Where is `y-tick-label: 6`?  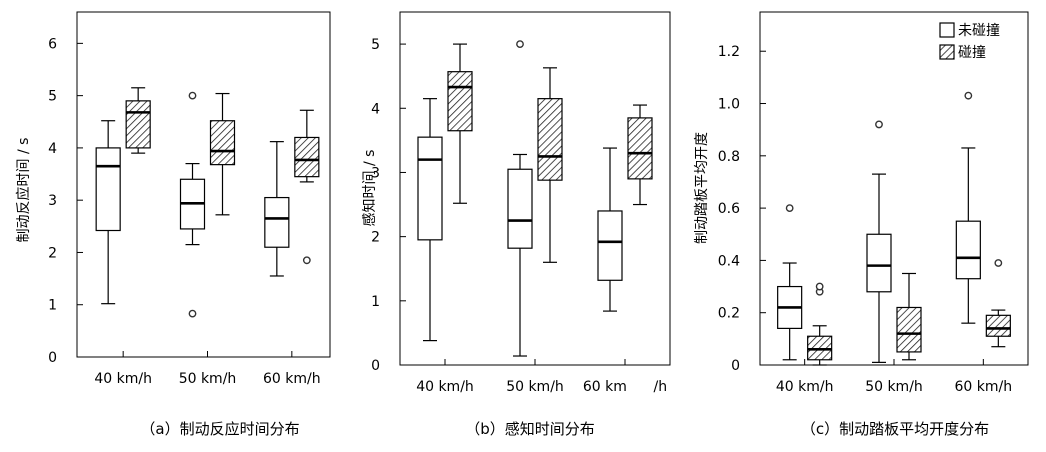
y-tick-label: 6 is located at coordinates (52, 44).